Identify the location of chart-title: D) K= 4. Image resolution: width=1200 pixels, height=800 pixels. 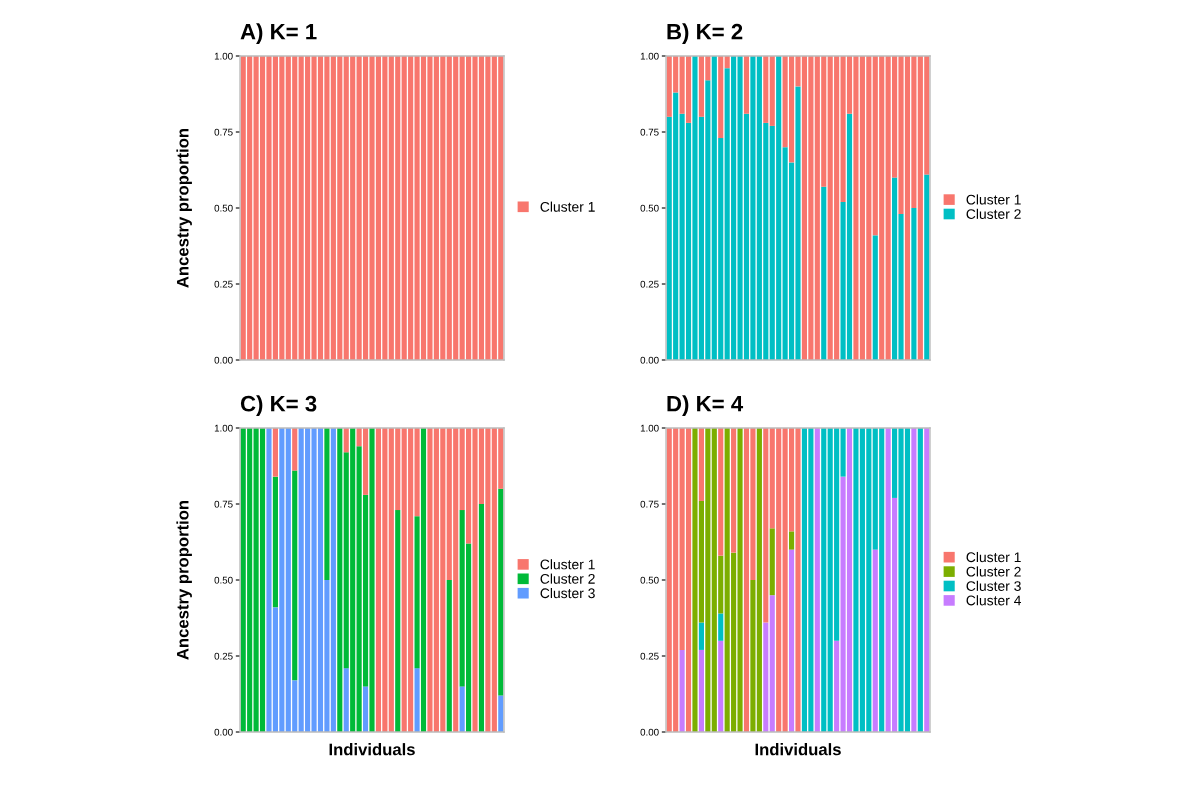
(705, 405).